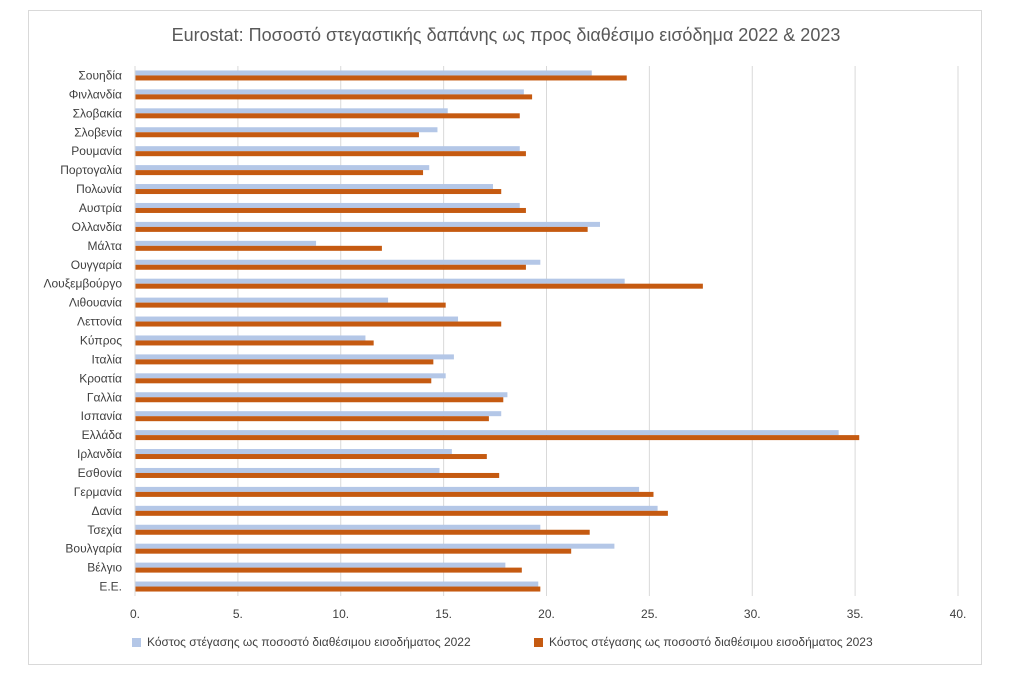  What do you see at coordinates (99, 322) in the screenshot?
I see `category-label: Λεττονία` at bounding box center [99, 322].